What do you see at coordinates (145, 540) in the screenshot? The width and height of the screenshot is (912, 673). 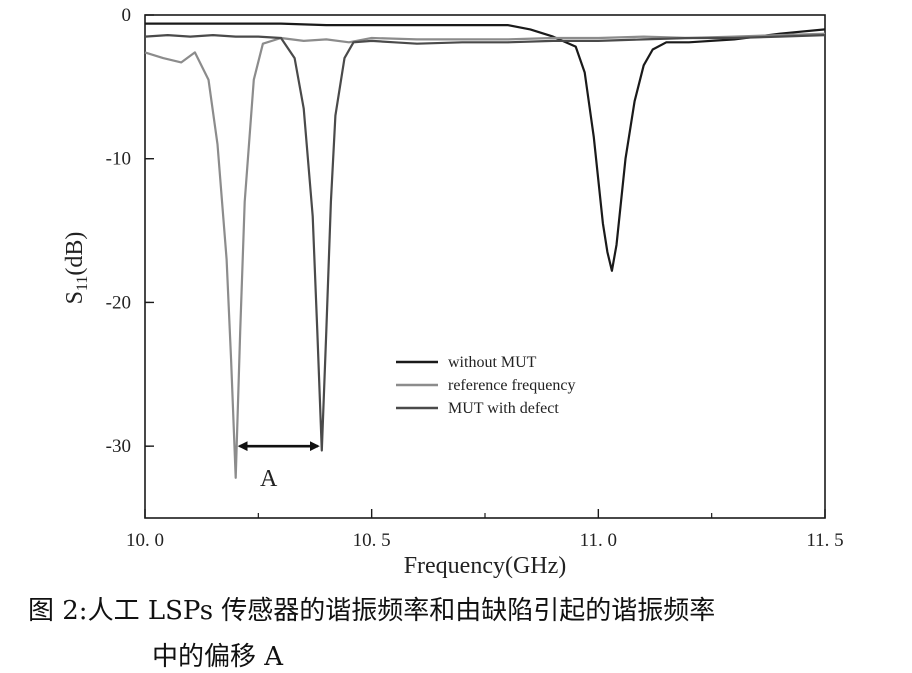 I see `x-tick-label: 10. 0` at bounding box center [145, 540].